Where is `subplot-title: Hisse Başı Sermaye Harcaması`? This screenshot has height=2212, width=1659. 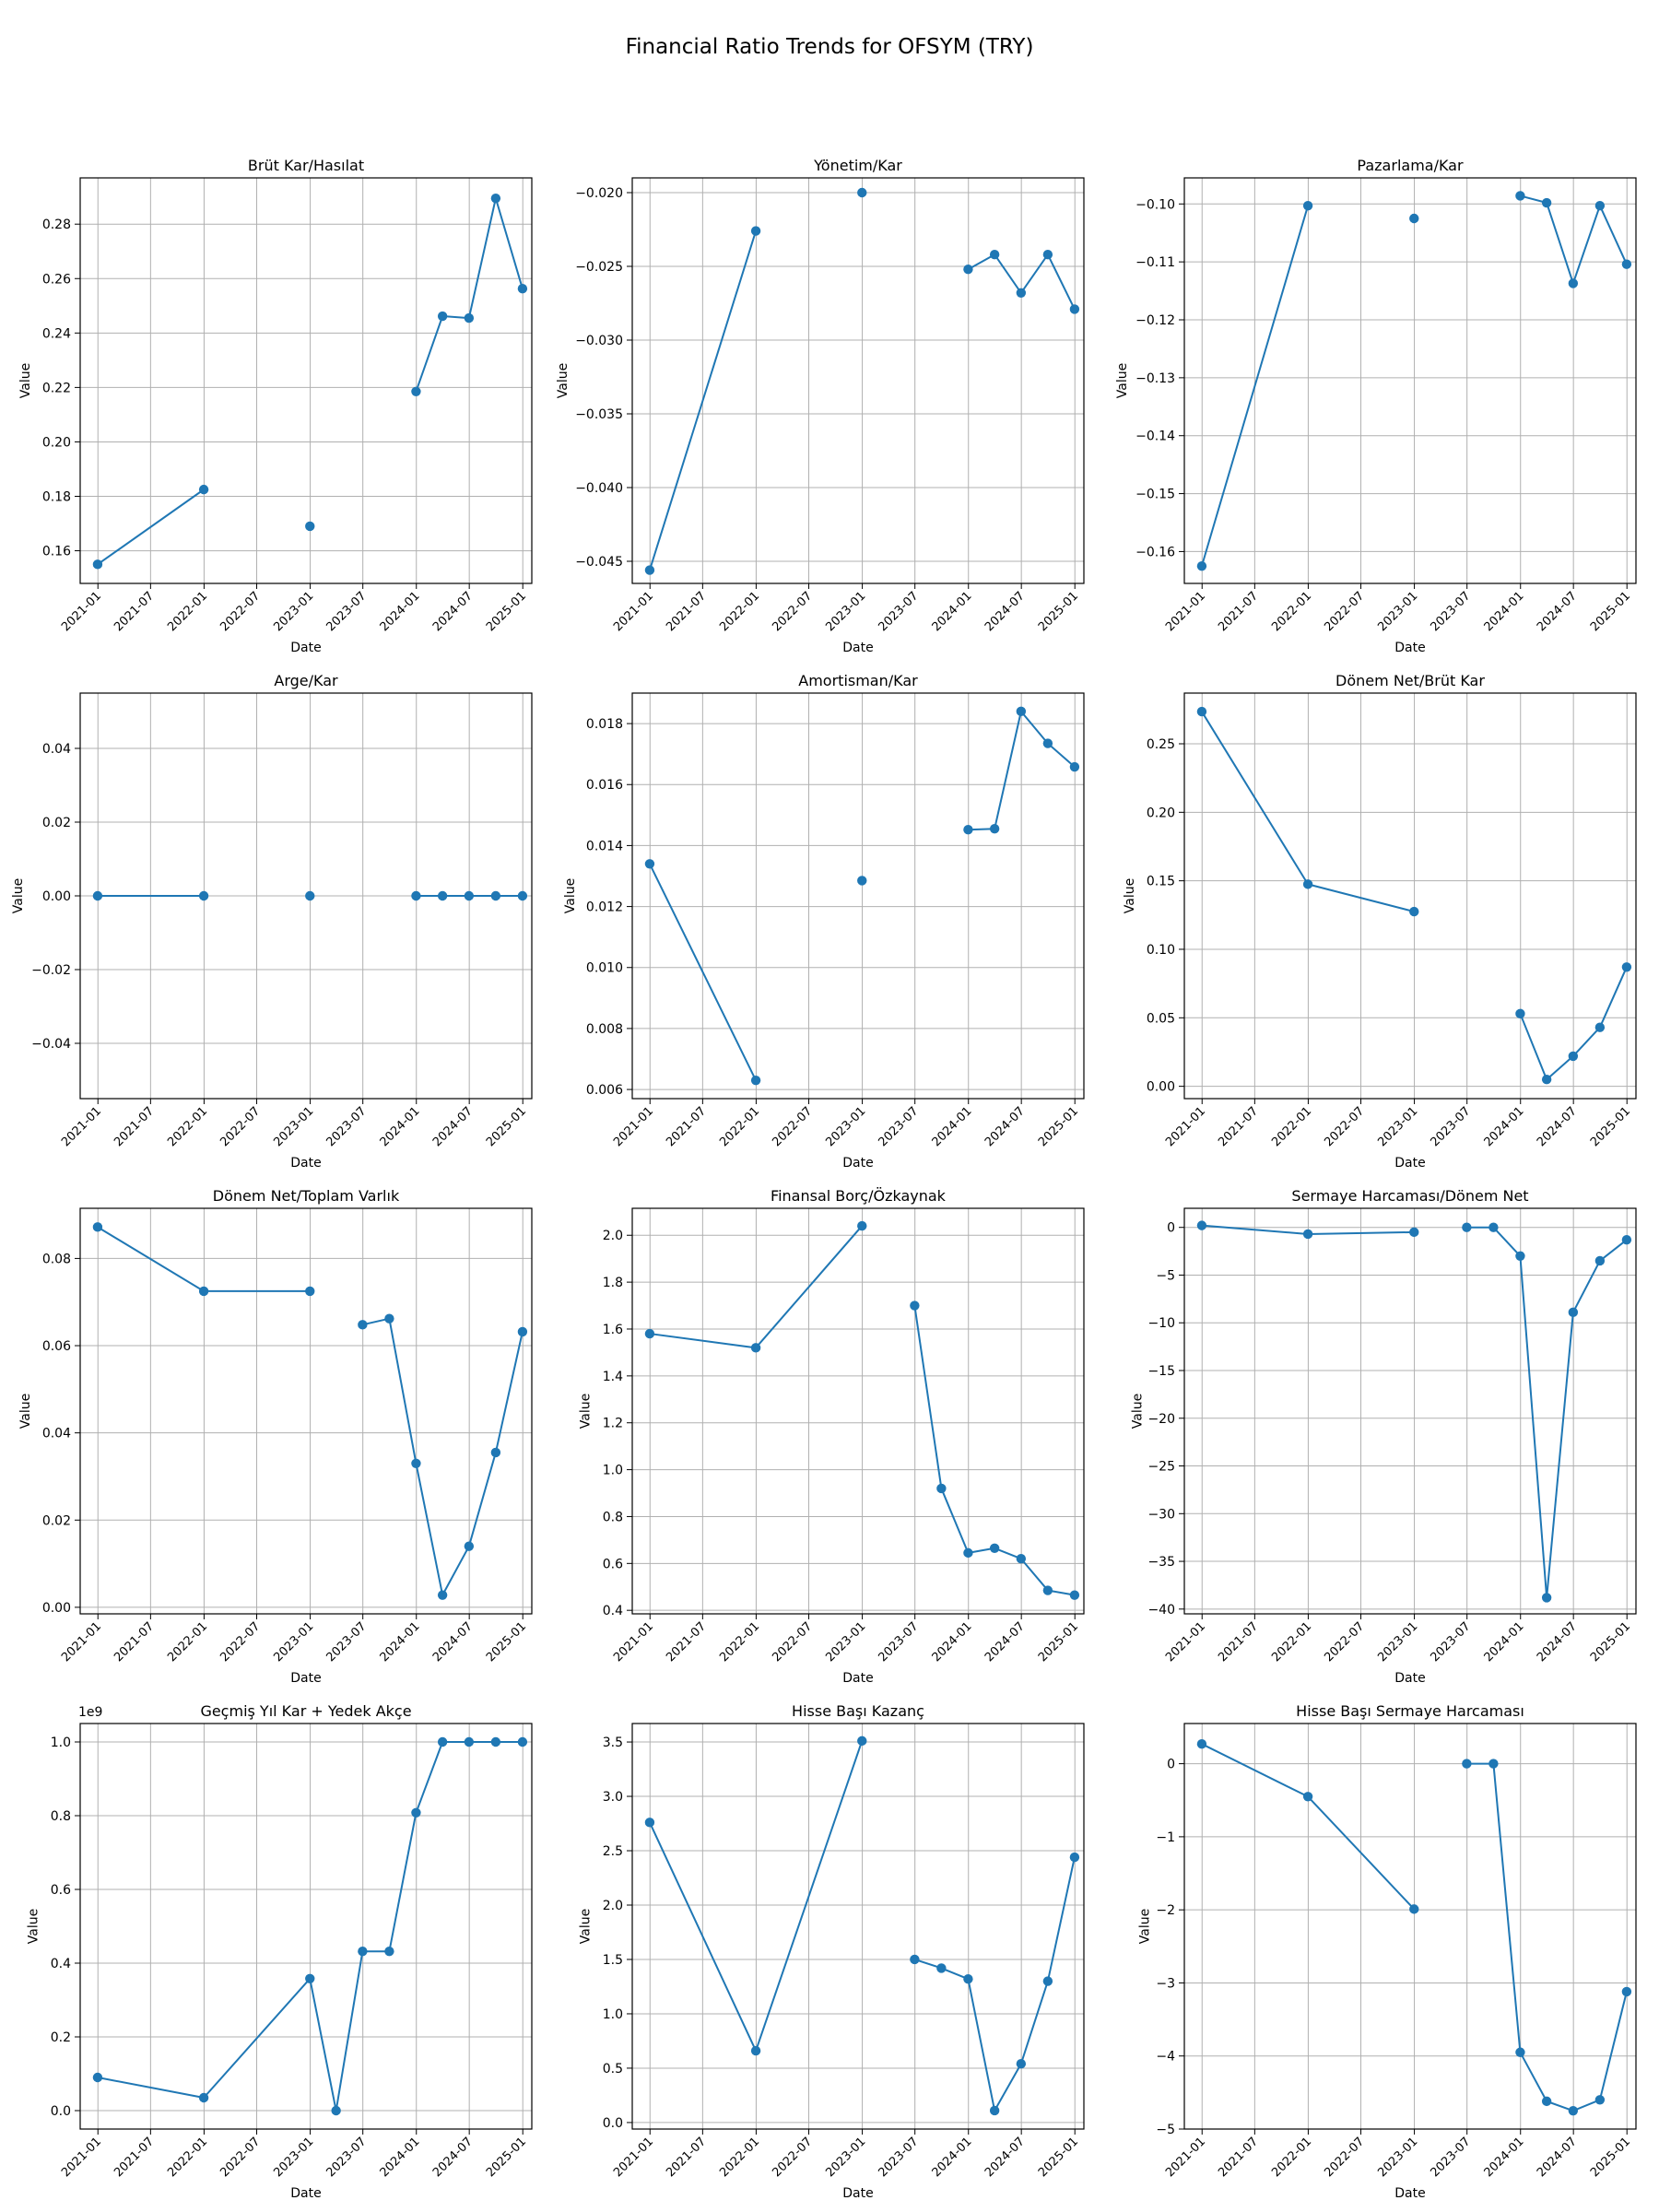
subplot-title: Hisse Başı Sermaye Harcaması is located at coordinates (1410, 1711).